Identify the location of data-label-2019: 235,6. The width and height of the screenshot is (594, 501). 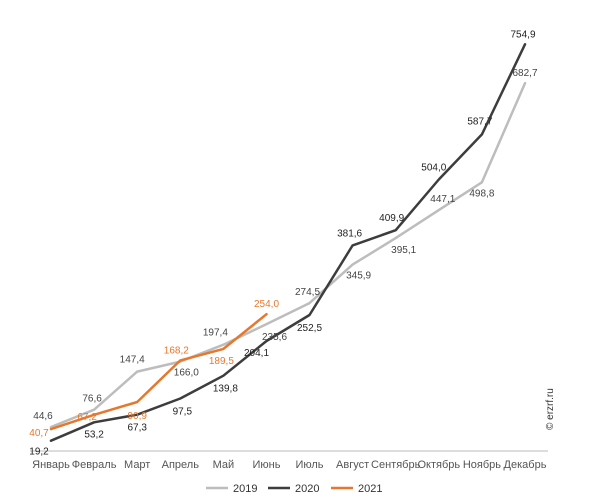
(274, 337).